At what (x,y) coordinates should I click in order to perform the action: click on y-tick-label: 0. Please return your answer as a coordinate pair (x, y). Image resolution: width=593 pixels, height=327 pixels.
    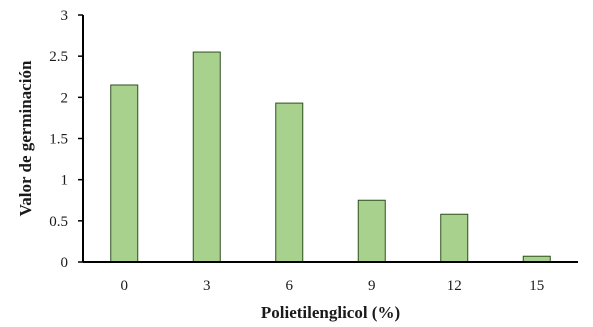
    Looking at the image, I should click on (65, 263).